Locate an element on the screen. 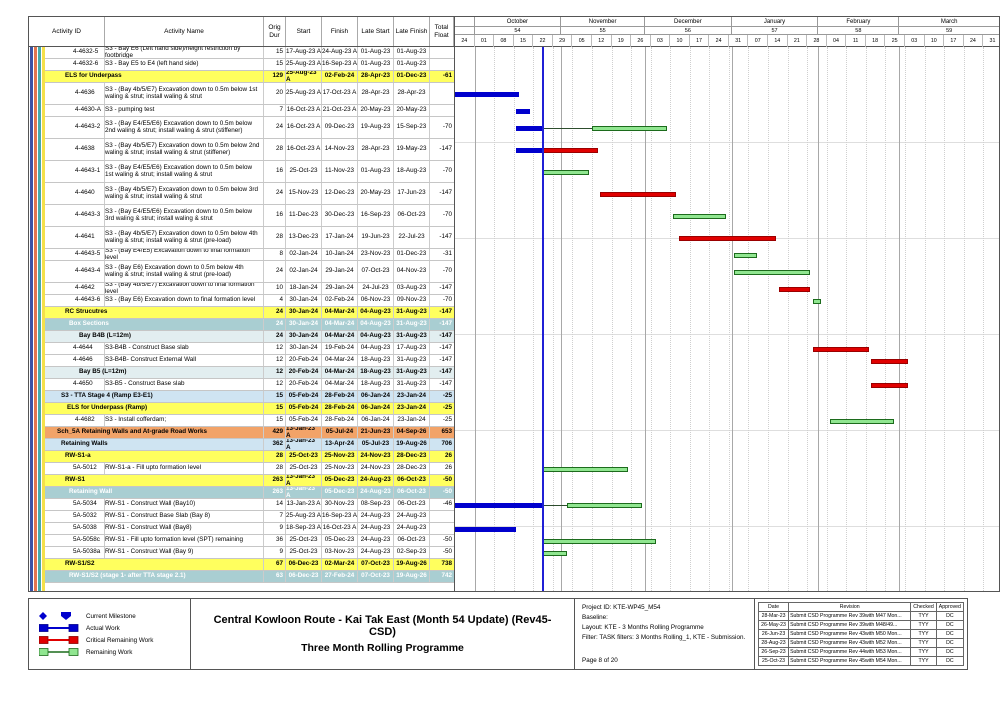 The width and height of the screenshot is (1001, 708). group-label-cell: Bay B4B (L=12m) is located at coordinates (154, 336).